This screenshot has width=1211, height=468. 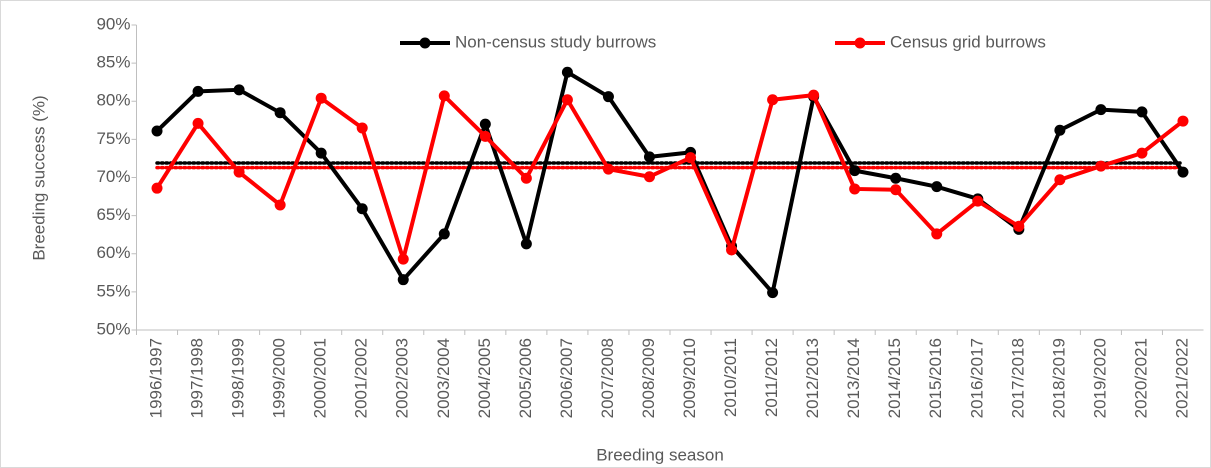 I want to click on x-tick-label: 2013/2014, so click(x=853, y=378).